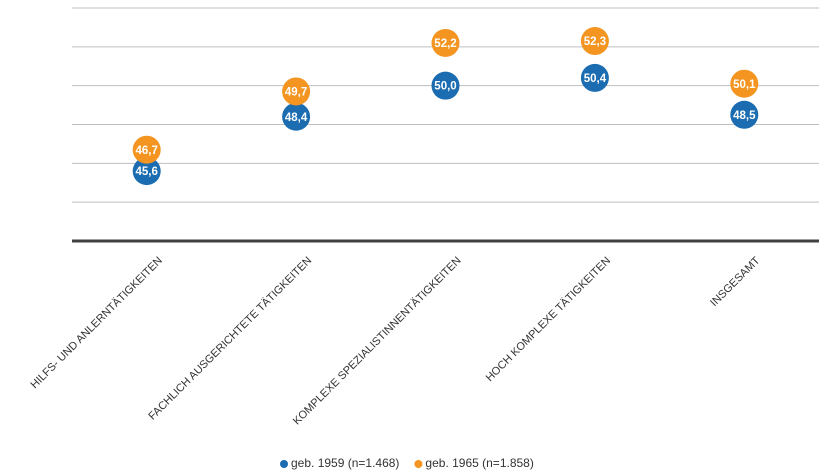  Describe the element at coordinates (345, 463) in the screenshot. I see `legend-label: geb. 1959 (n=1.468)` at that location.